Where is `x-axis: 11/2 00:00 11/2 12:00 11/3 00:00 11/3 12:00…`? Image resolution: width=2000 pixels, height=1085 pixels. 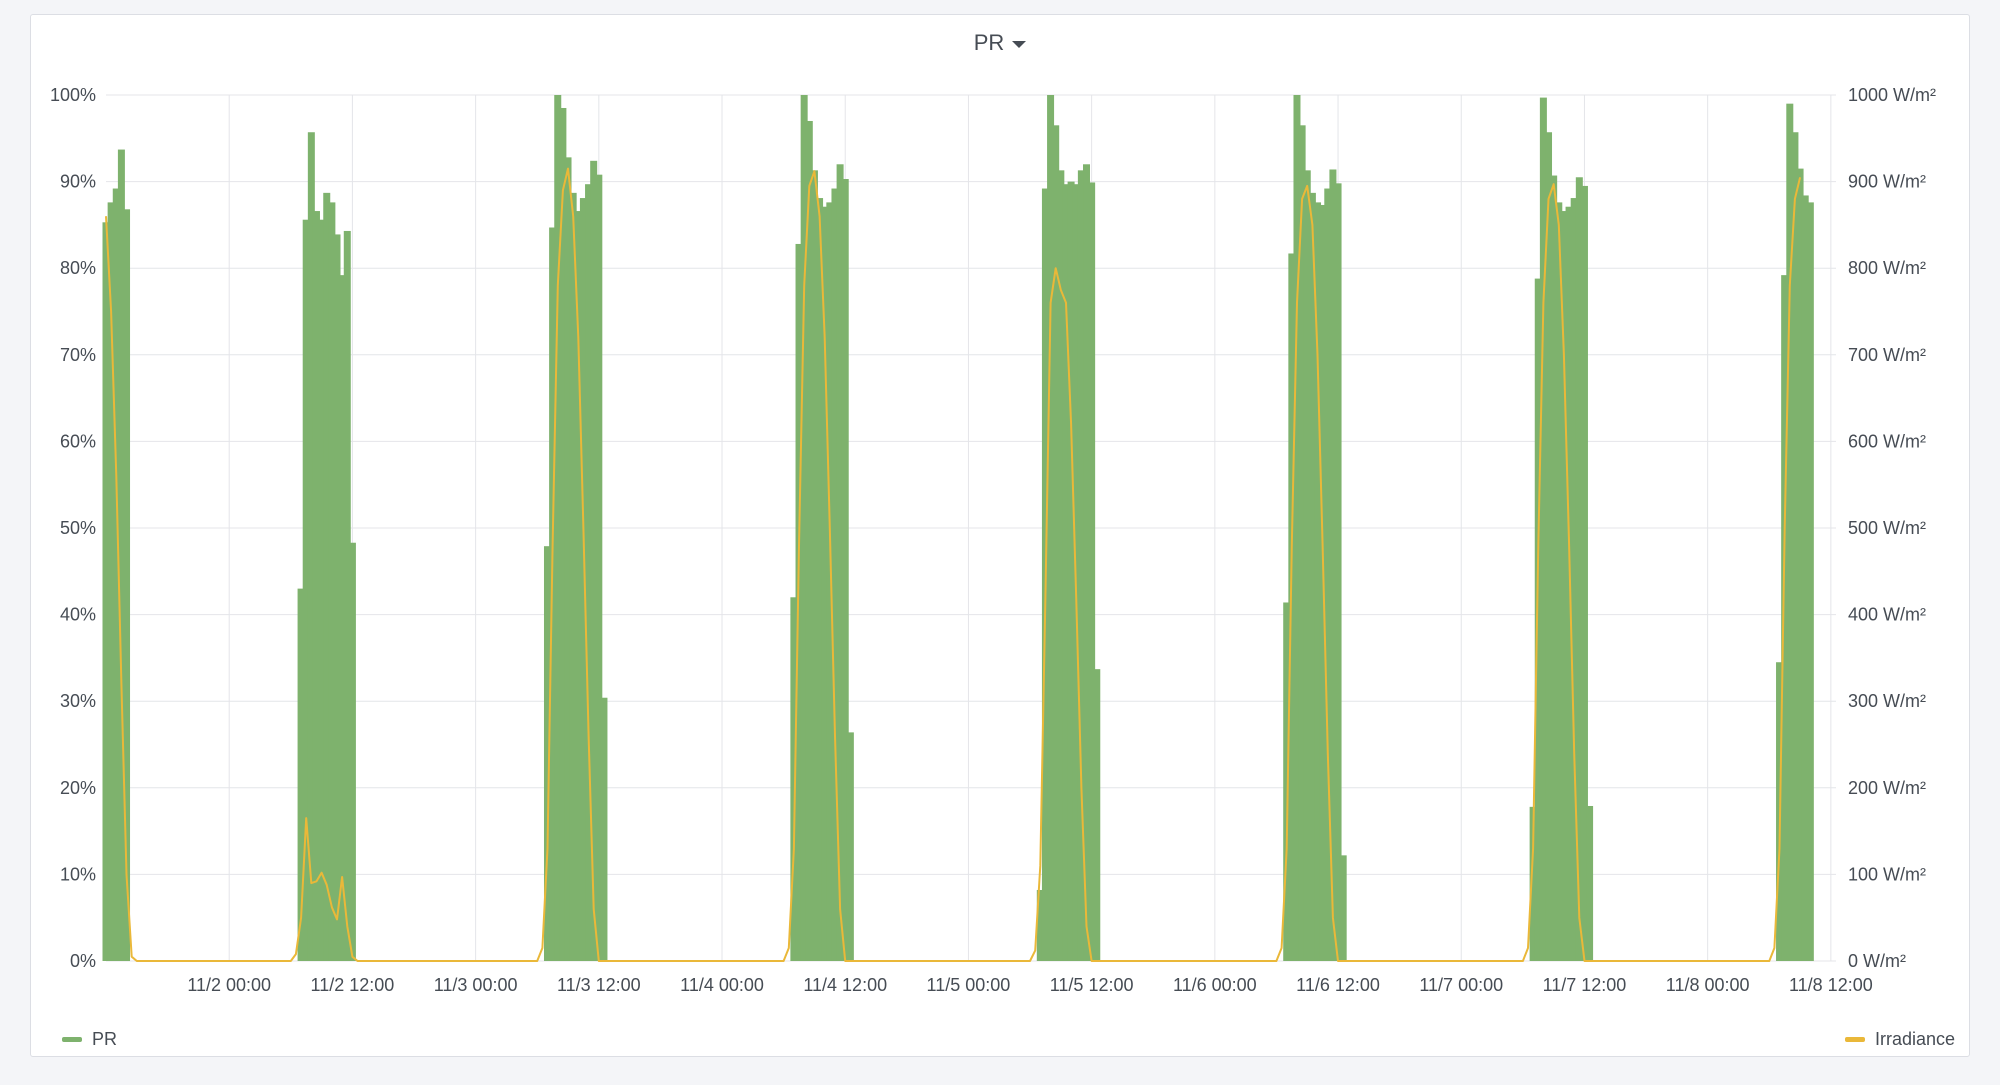
x-axis: 11/2 00:00 11/2 12:00 11/3 00:00 11/3 12:00… is located at coordinates (1029, 985).